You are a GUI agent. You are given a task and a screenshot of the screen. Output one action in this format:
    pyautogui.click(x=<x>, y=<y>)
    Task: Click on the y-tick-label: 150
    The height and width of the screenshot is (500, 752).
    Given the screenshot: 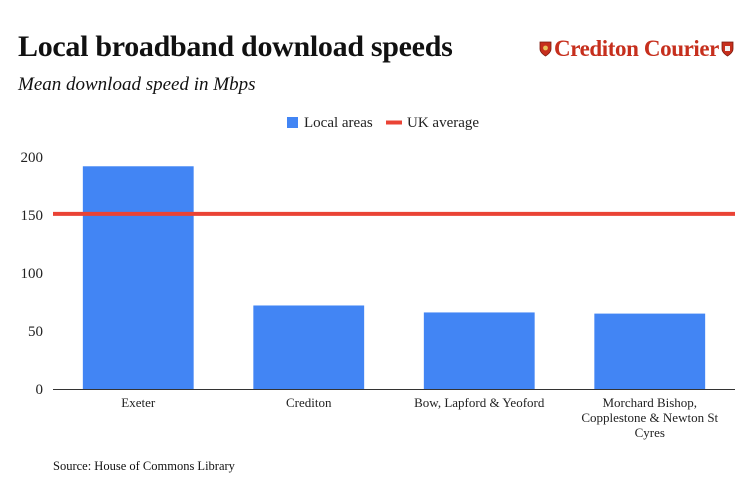 What is the action you would take?
    pyautogui.click(x=32, y=216)
    